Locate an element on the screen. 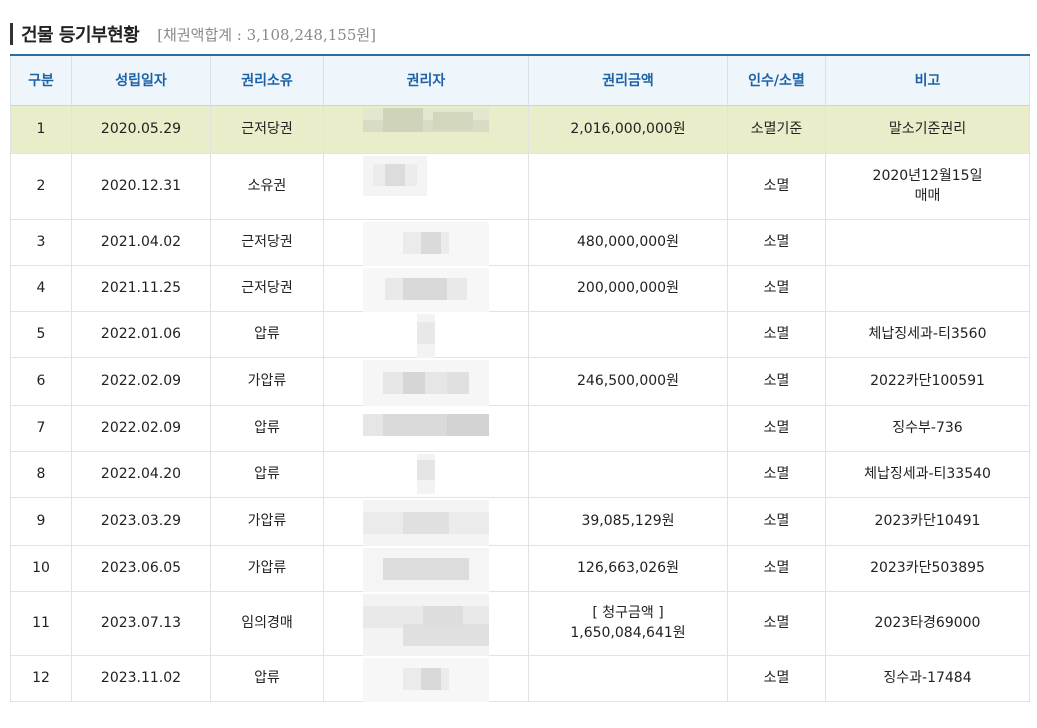 This screenshot has width=1037, height=728. cell-no: 12 is located at coordinates (41, 678).